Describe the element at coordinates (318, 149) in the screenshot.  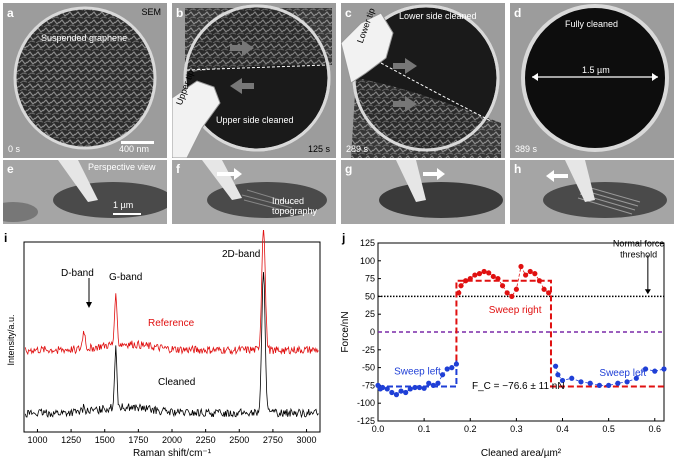
I see `timestamp: 125 s` at that location.